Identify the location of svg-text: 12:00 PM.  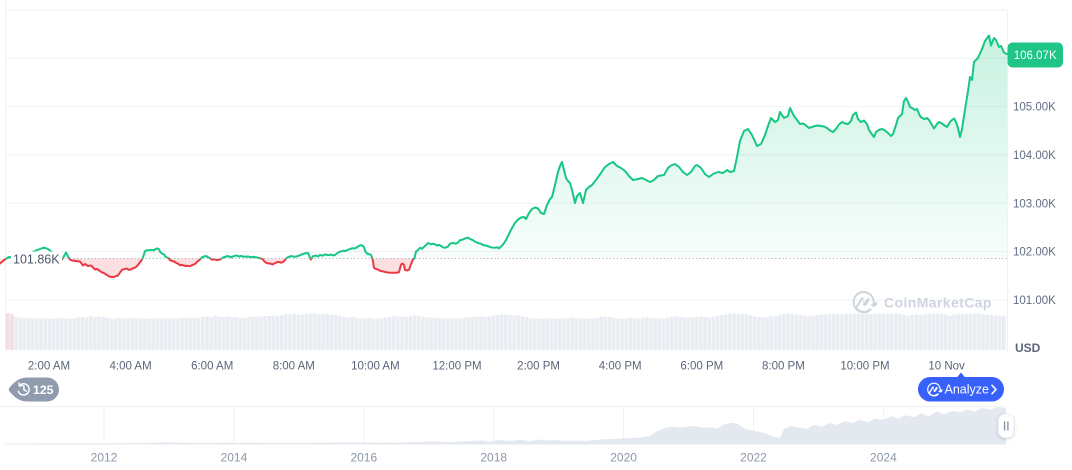
(456, 367).